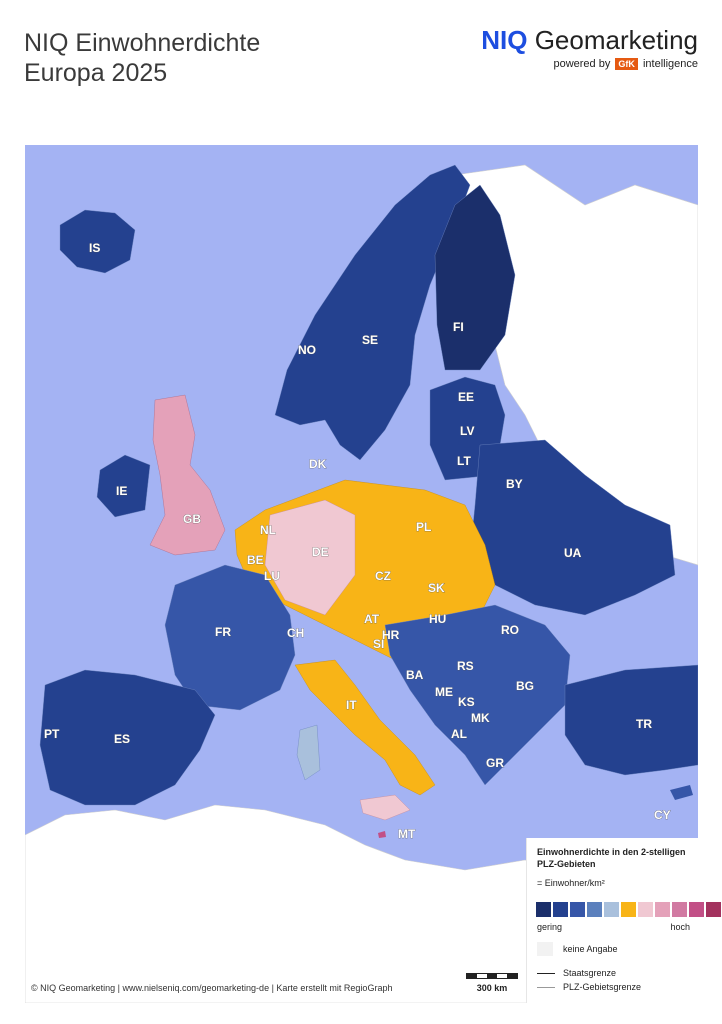 The width and height of the screenshot is (722, 1024). I want to click on legend-state-border-line, so click(546, 973).